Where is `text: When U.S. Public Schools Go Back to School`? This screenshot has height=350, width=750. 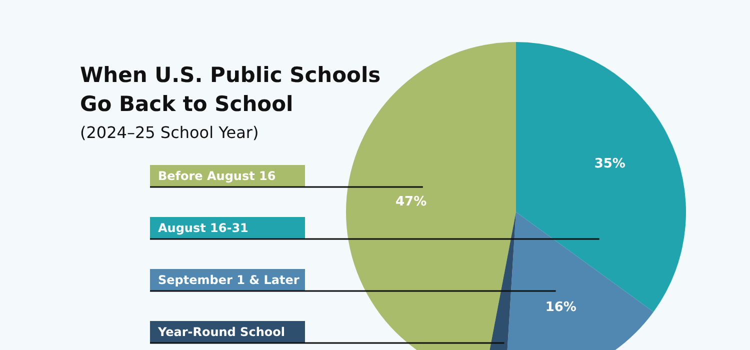
text: When U.S. Public Schools Go Back to School is located at coordinates (230, 89).